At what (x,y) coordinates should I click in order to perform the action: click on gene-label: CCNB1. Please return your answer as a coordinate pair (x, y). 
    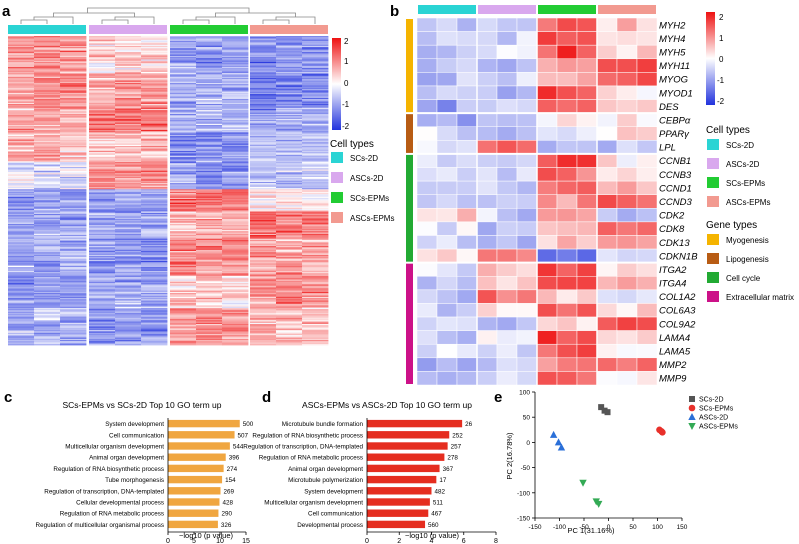
    Looking at the image, I should click on (675, 161).